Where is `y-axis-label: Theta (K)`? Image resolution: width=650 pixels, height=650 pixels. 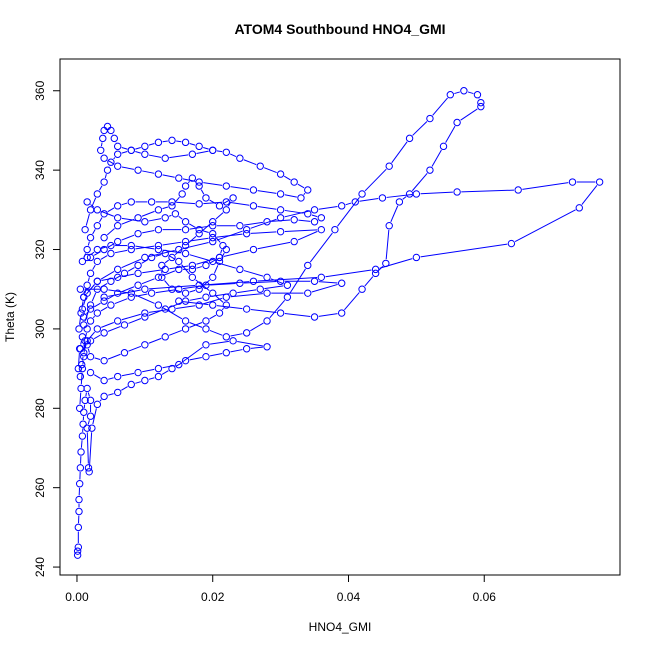
y-axis-label: Theta (K) is located at coordinates (10, 317).